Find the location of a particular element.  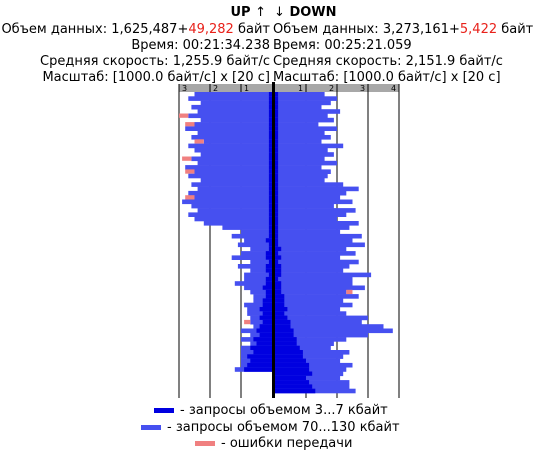

up-volume-error: 49,282 is located at coordinates (211, 29).